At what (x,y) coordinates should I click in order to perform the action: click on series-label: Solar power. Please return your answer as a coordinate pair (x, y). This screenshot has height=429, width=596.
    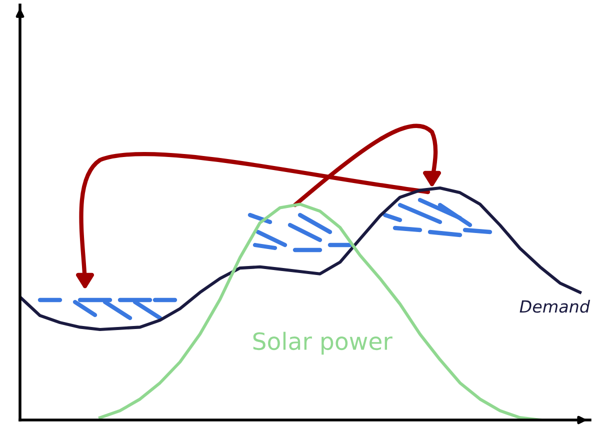
    Looking at the image, I should click on (322, 343).